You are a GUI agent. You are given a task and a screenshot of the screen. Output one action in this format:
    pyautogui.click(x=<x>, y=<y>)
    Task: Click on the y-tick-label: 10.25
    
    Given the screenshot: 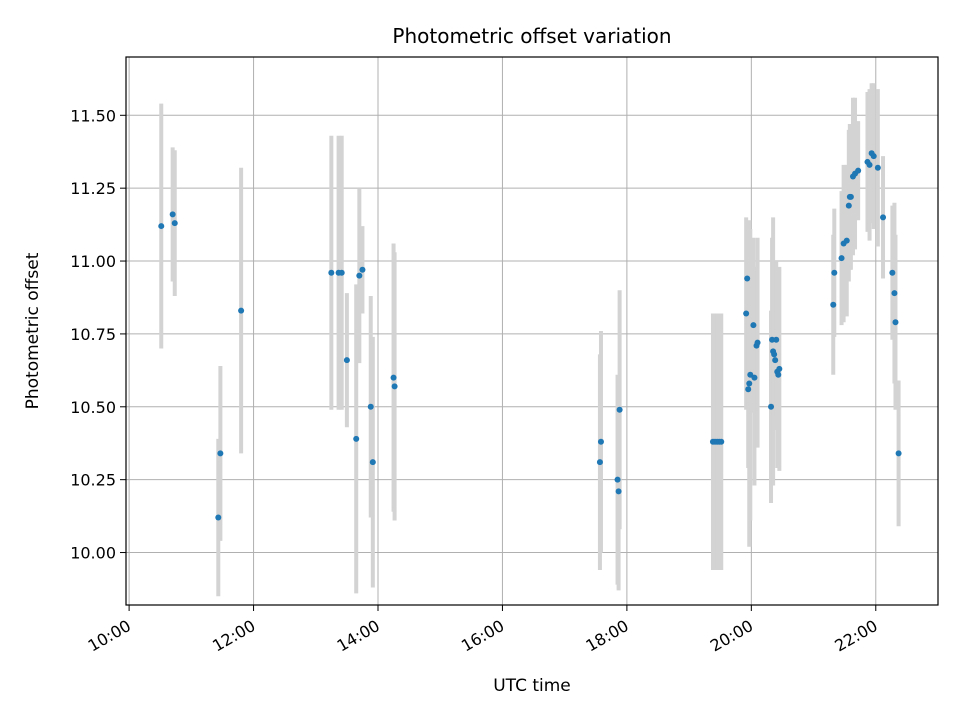 What is the action you would take?
    pyautogui.click(x=93, y=480)
    